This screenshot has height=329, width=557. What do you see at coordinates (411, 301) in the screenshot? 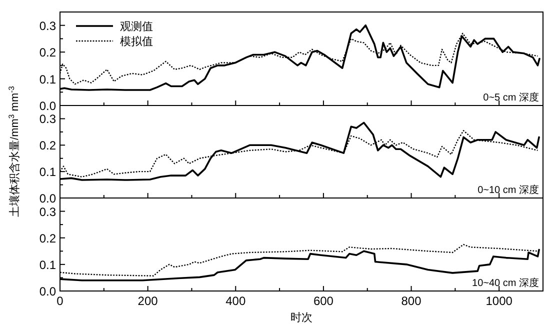
I see `x-tick-label: 800` at bounding box center [411, 301].